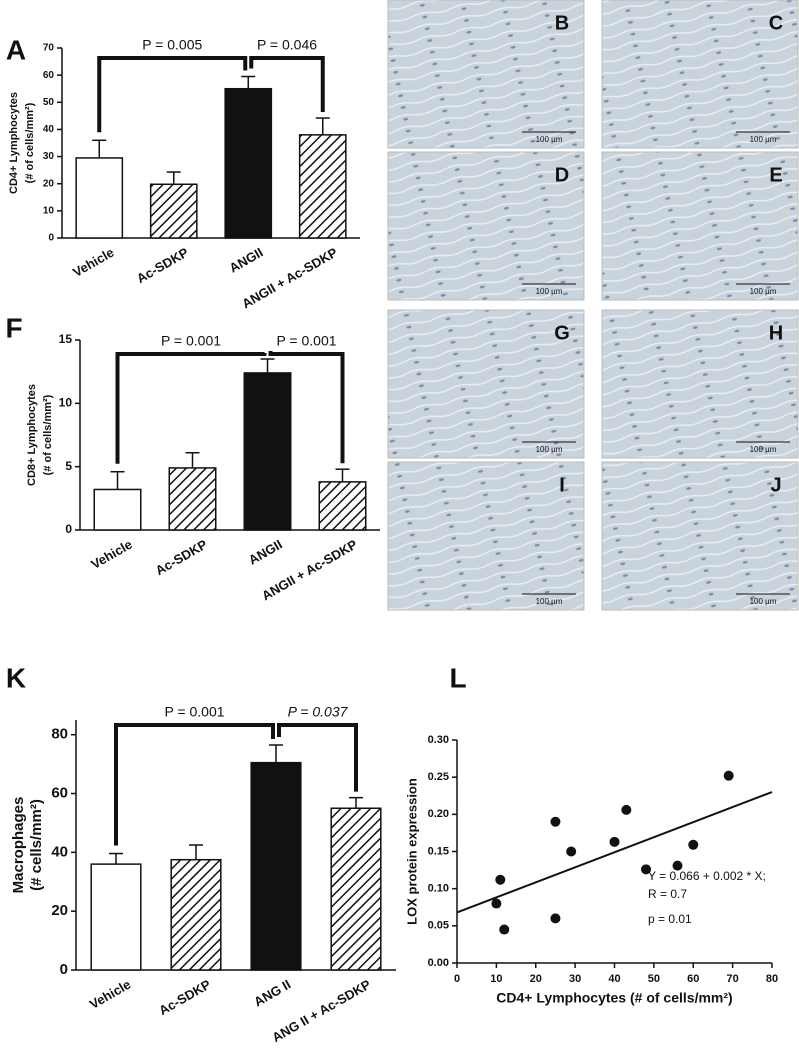 This screenshot has height=1050, width=799. I want to click on y-tick-label: 50, so click(49, 102).